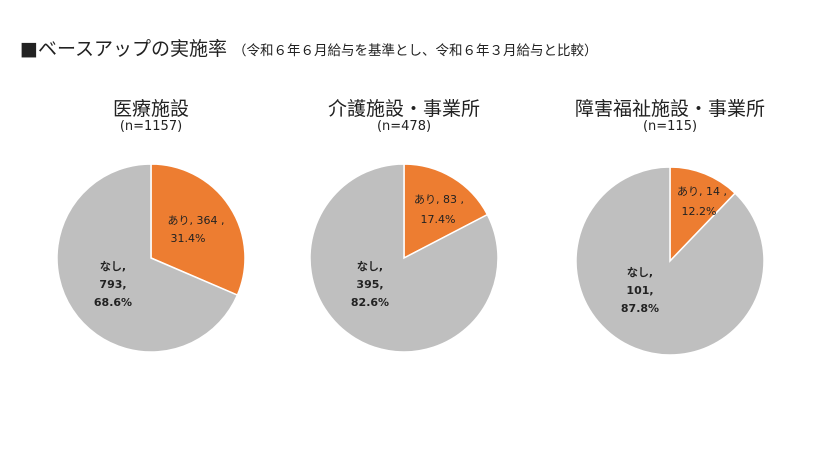  I want to click on chart-title: 介護施設・事業所, so click(403, 109).